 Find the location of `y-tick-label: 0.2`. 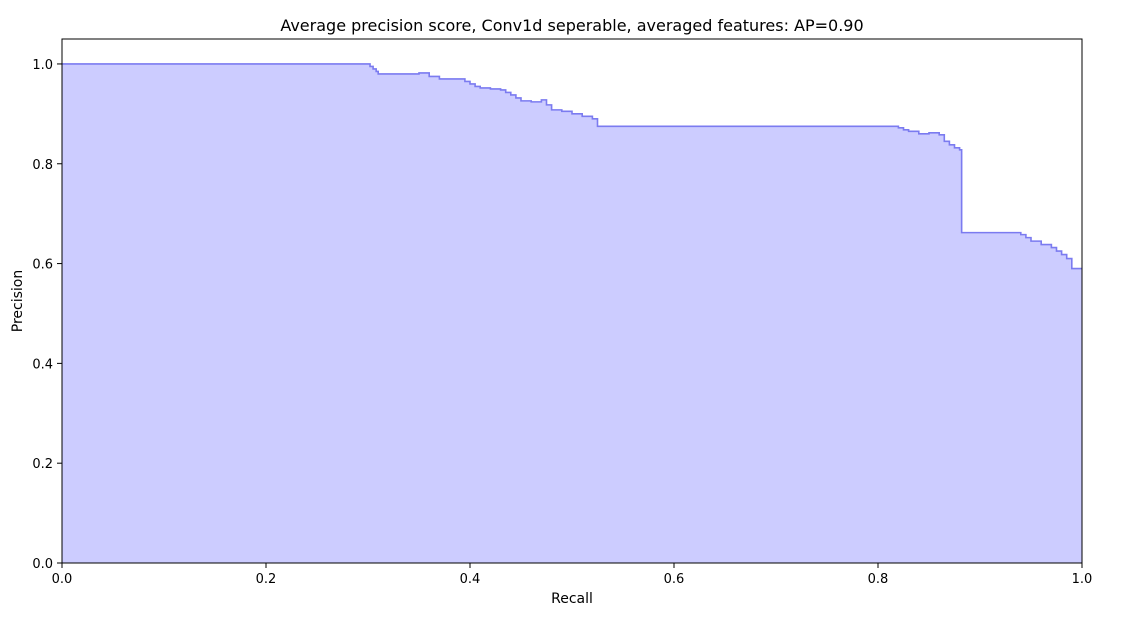

y-tick-label: 0.2 is located at coordinates (42, 464).